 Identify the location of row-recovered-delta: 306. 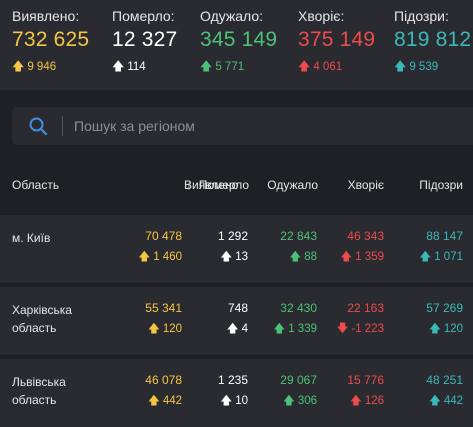
(307, 401).